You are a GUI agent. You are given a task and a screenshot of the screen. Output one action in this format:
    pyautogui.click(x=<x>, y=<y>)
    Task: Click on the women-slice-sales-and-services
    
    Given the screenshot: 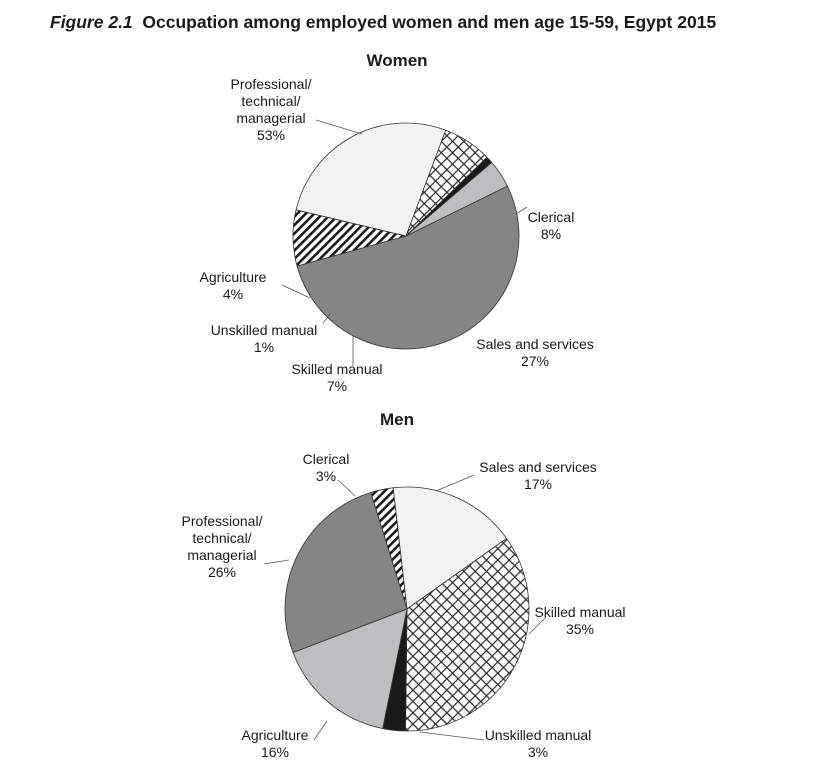 What is the action you would take?
    pyautogui.click(x=371, y=179)
    